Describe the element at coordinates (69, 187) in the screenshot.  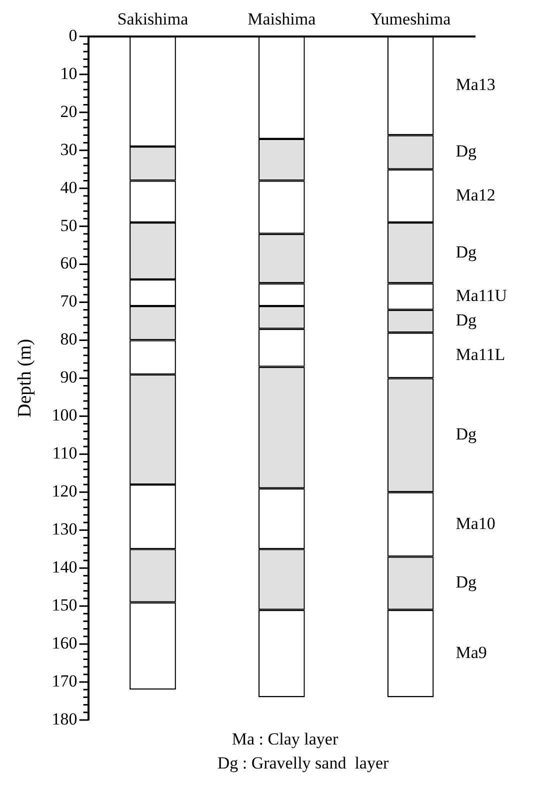
I see `y-tick-label: 40` at that location.